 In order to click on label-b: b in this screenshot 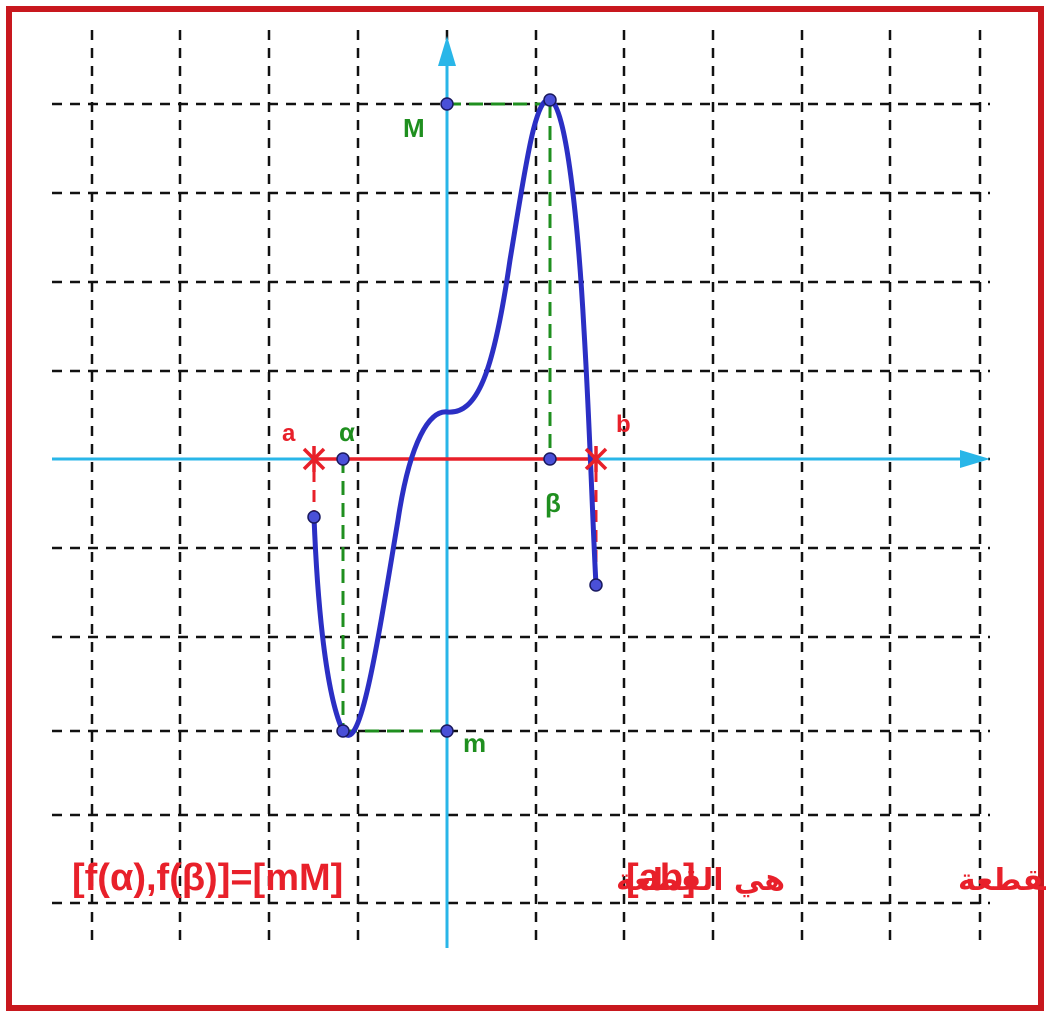, I will do `click(623, 424)`.